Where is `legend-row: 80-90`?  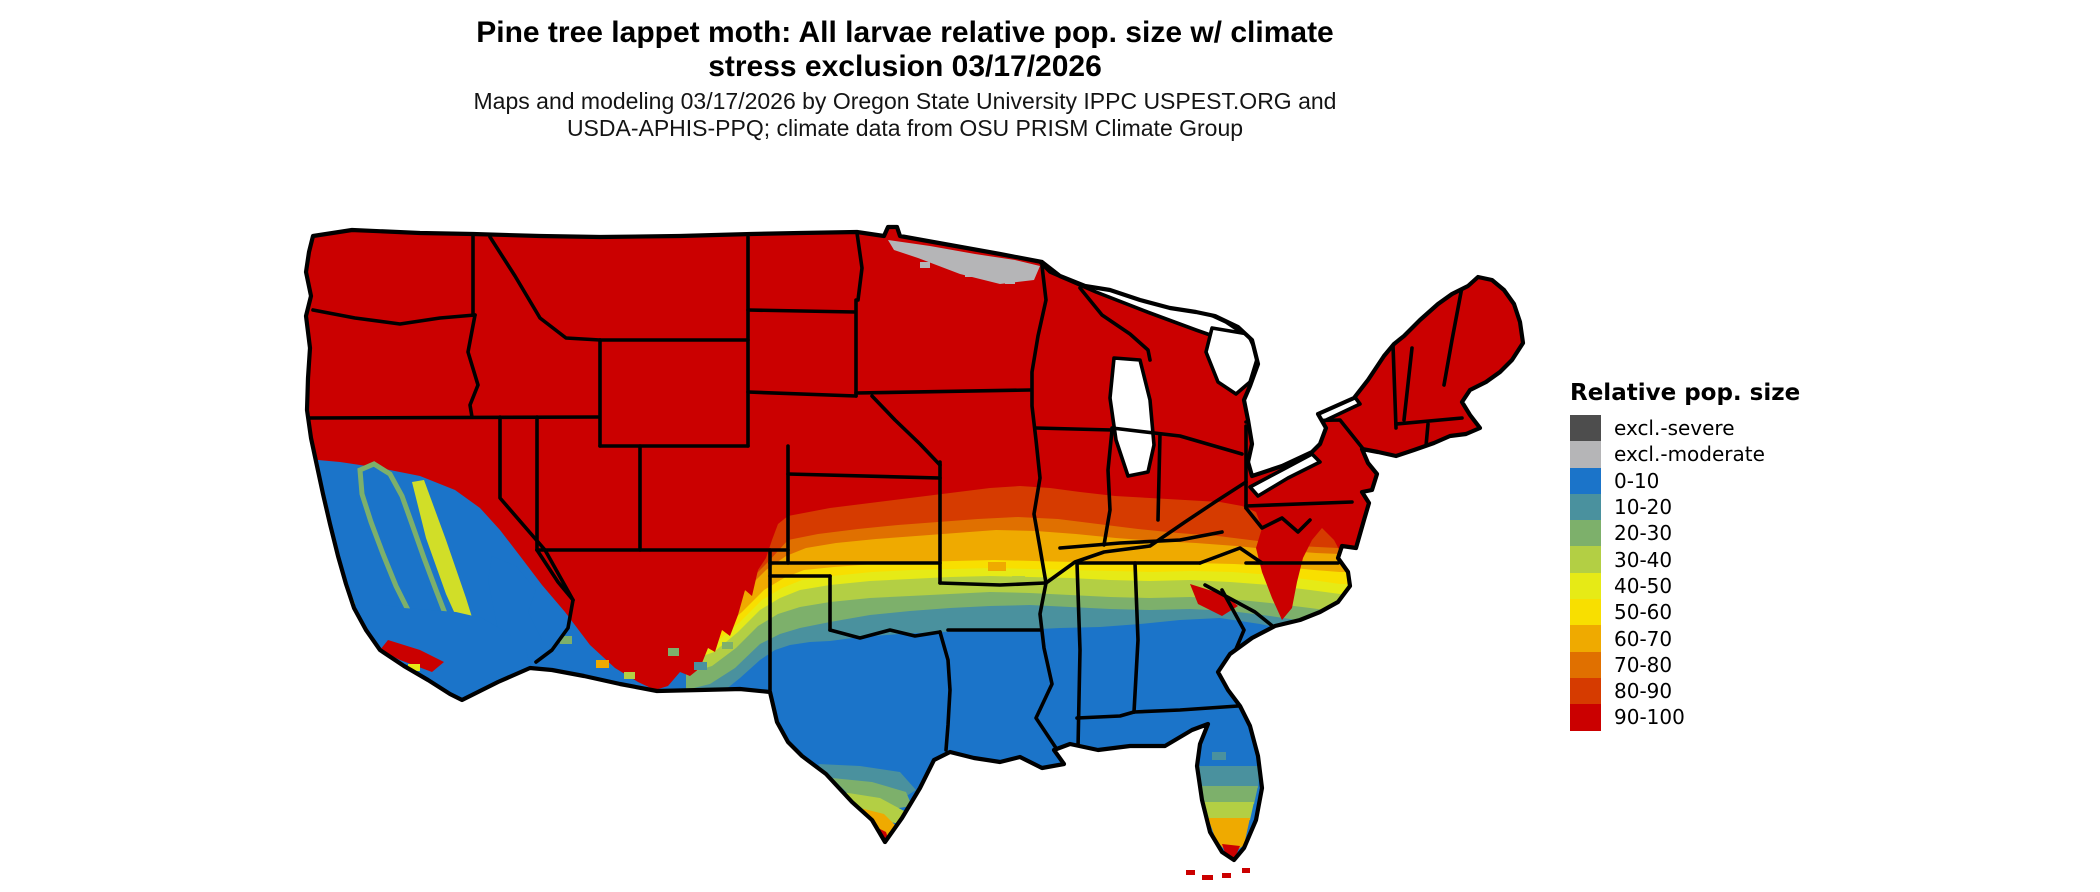 legend-row: 80-90 is located at coordinates (1685, 691).